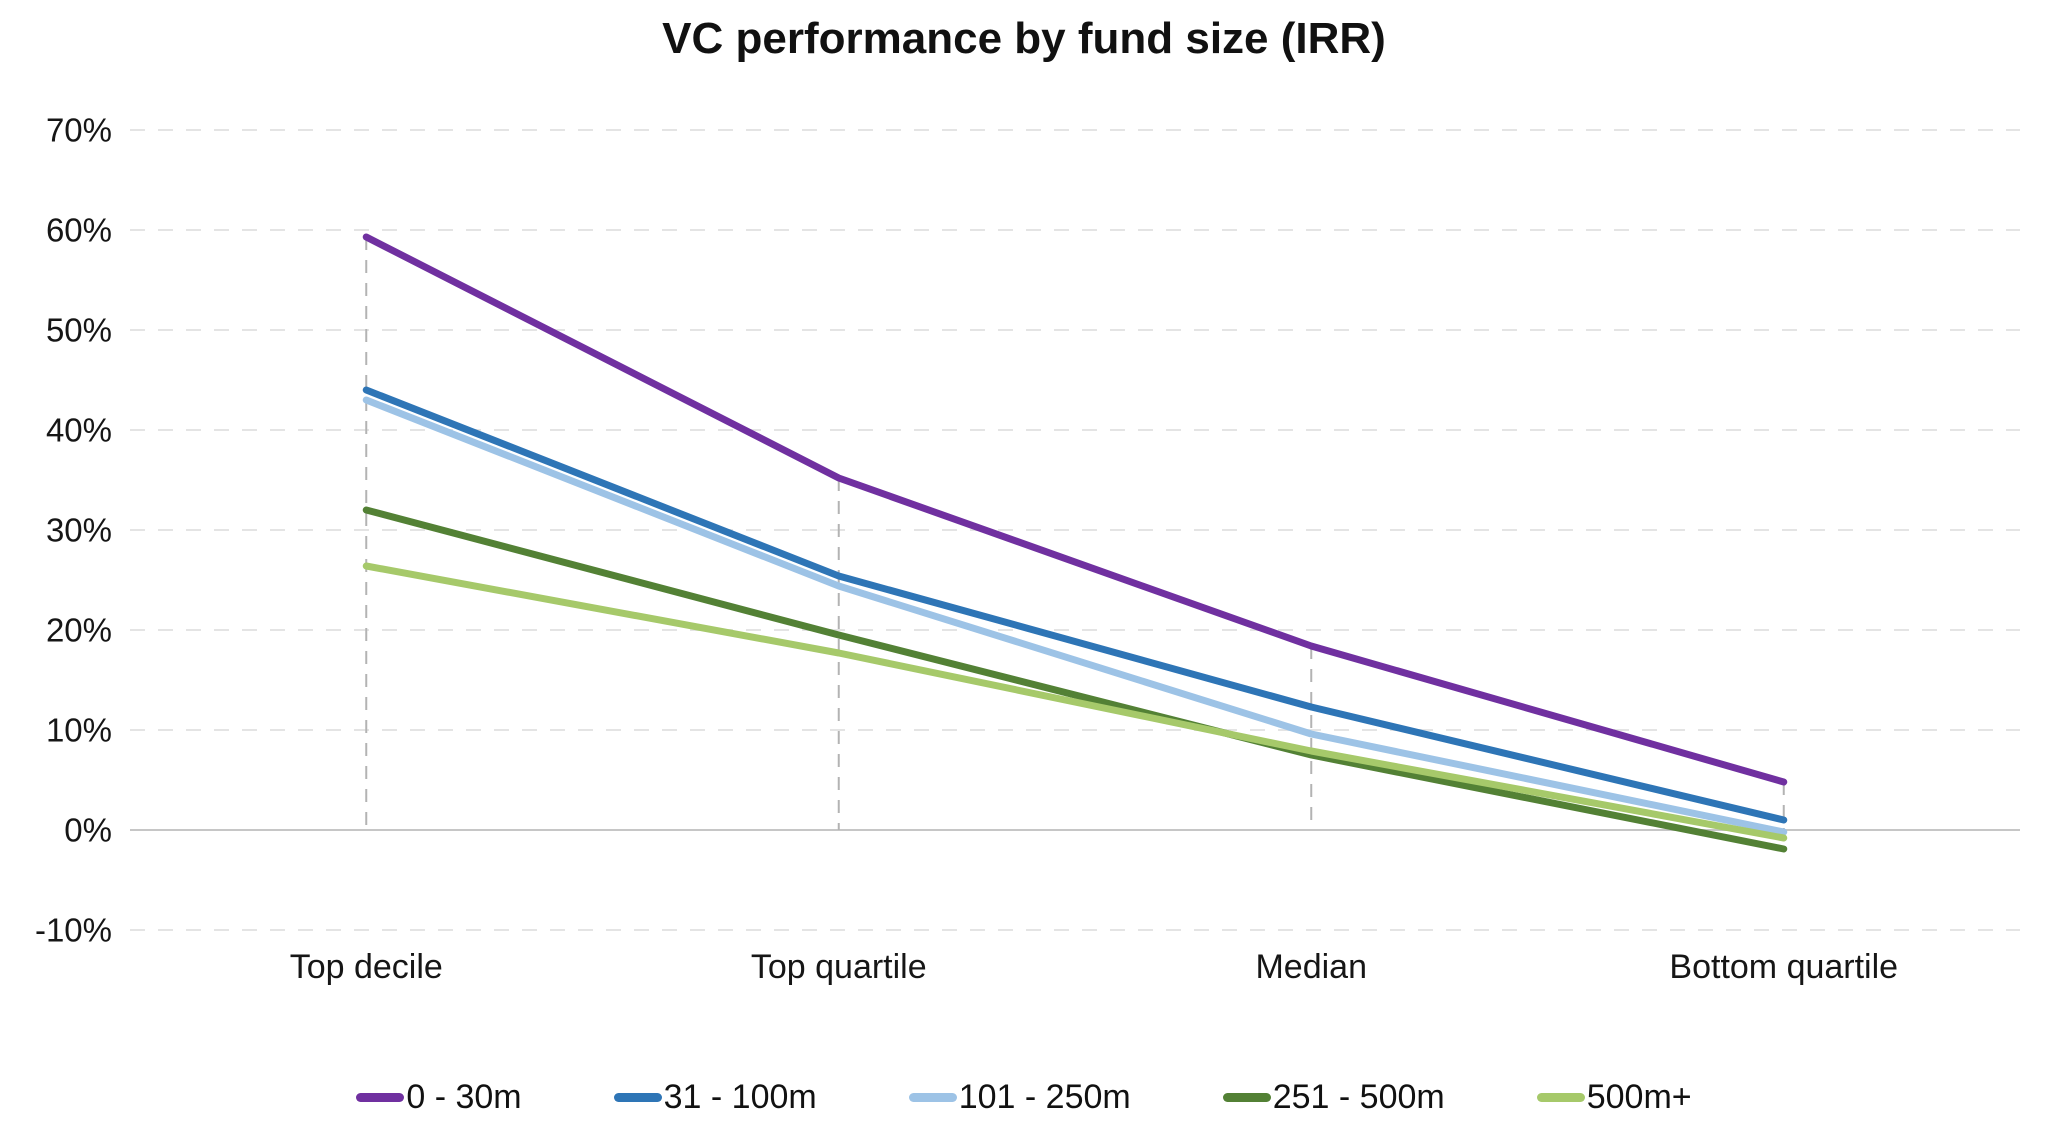 The width and height of the screenshot is (2048, 1145). Describe the element at coordinates (79, 230) in the screenshot. I see `y-tick-label: 60%` at that location.